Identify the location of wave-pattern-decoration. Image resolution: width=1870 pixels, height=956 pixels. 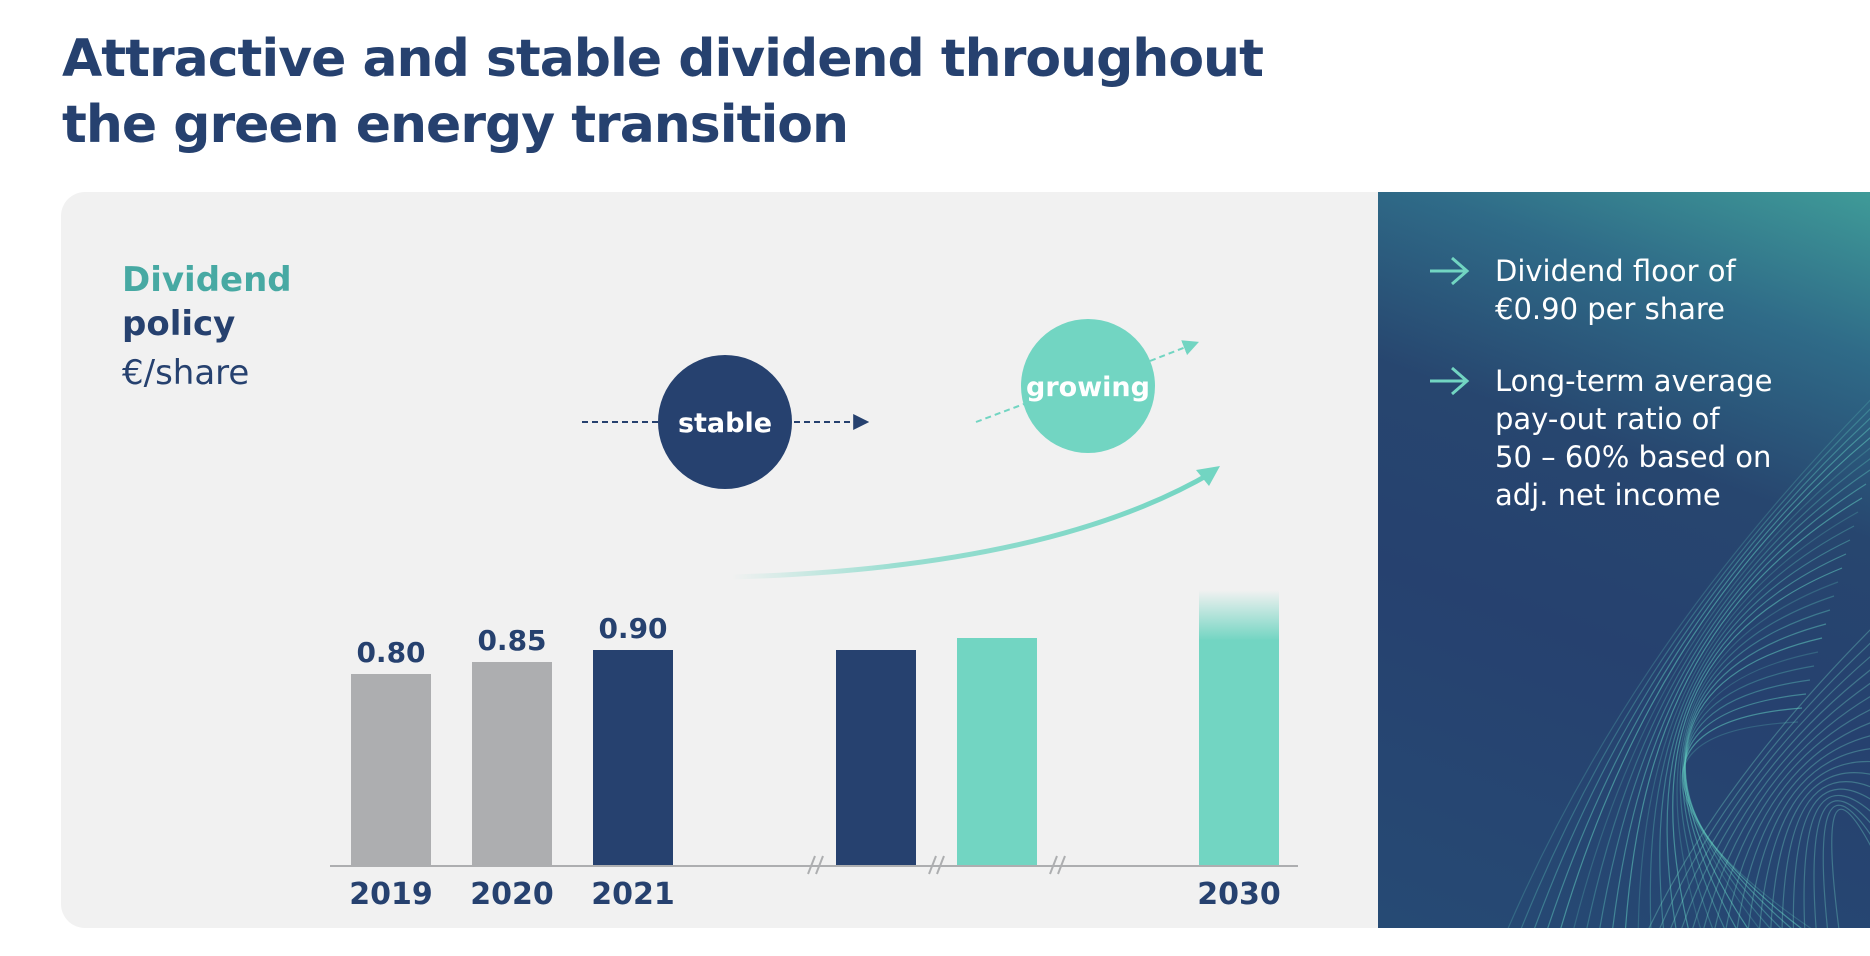
(1688, 663).